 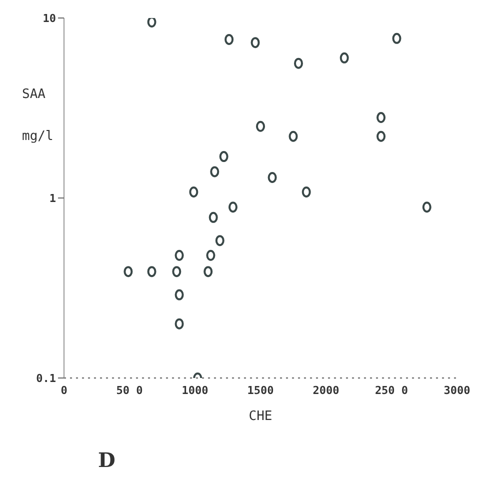 What do you see at coordinates (195, 390) in the screenshot?
I see `x-tick-label: 1000` at bounding box center [195, 390].